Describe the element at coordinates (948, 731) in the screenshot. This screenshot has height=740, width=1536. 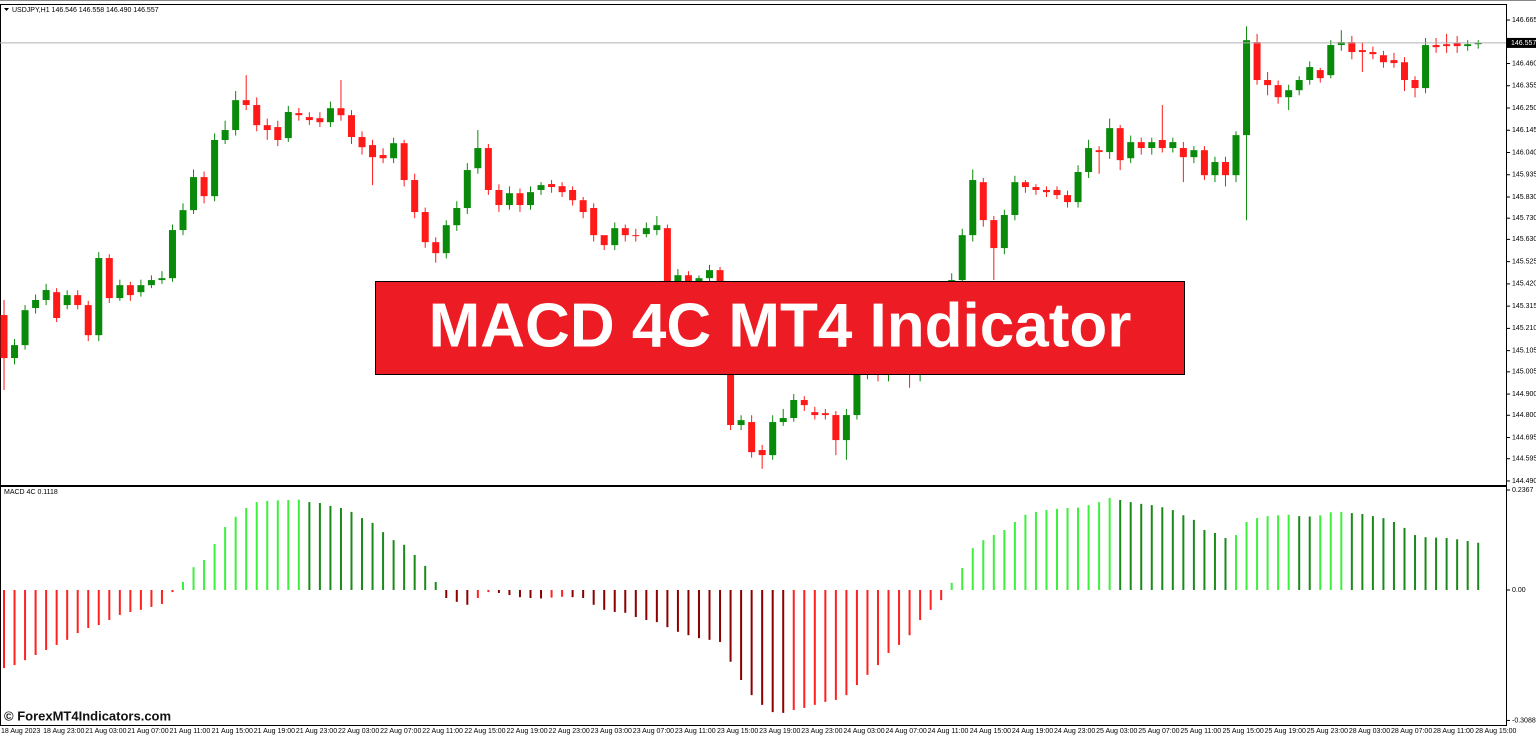
I see `x-tick-label: 24 Aug 11:00` at that location.